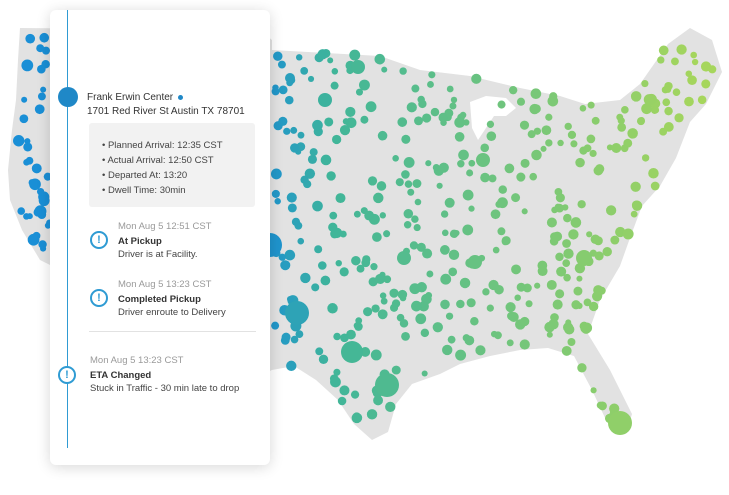 The height and width of the screenshot is (495, 729). Describe the element at coordinates (158, 160) in the screenshot. I see `actual-arrival: • Actual Arrival: 12:50 CST` at that location.